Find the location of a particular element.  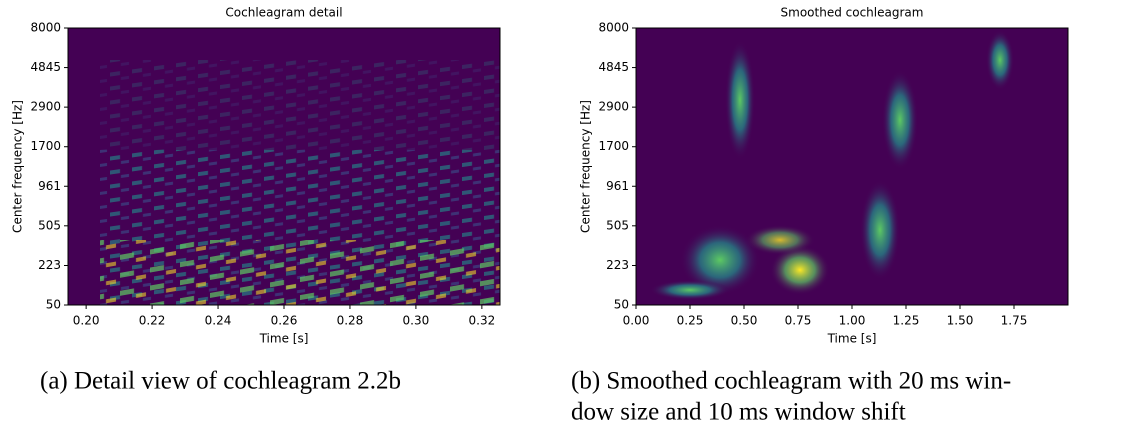

caption: (a) Detail view of cochleagram 2.2b is located at coordinates (220, 381).